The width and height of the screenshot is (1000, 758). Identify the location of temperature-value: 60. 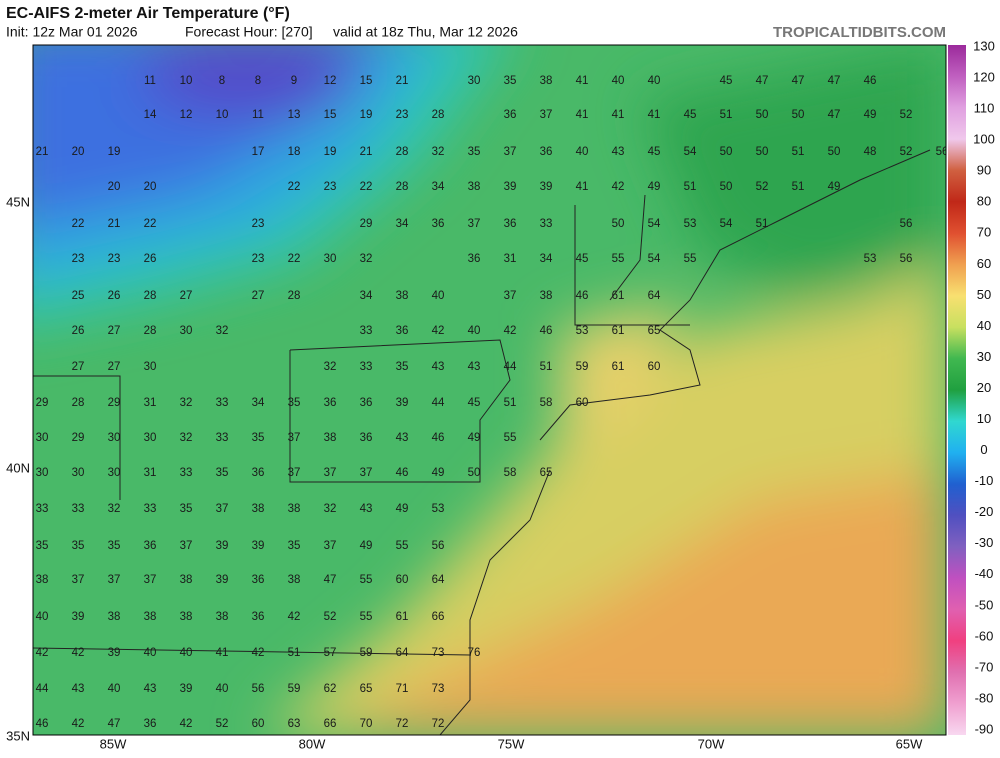
(258, 724).